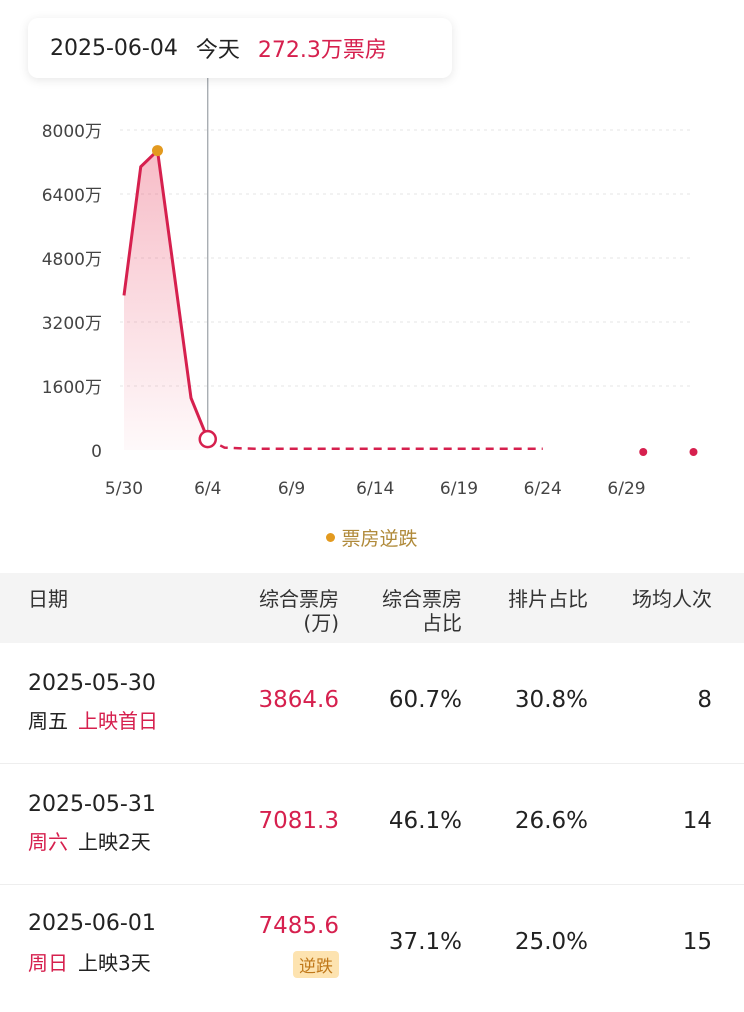  I want to click on tooltip-day: 今天, so click(217, 50).